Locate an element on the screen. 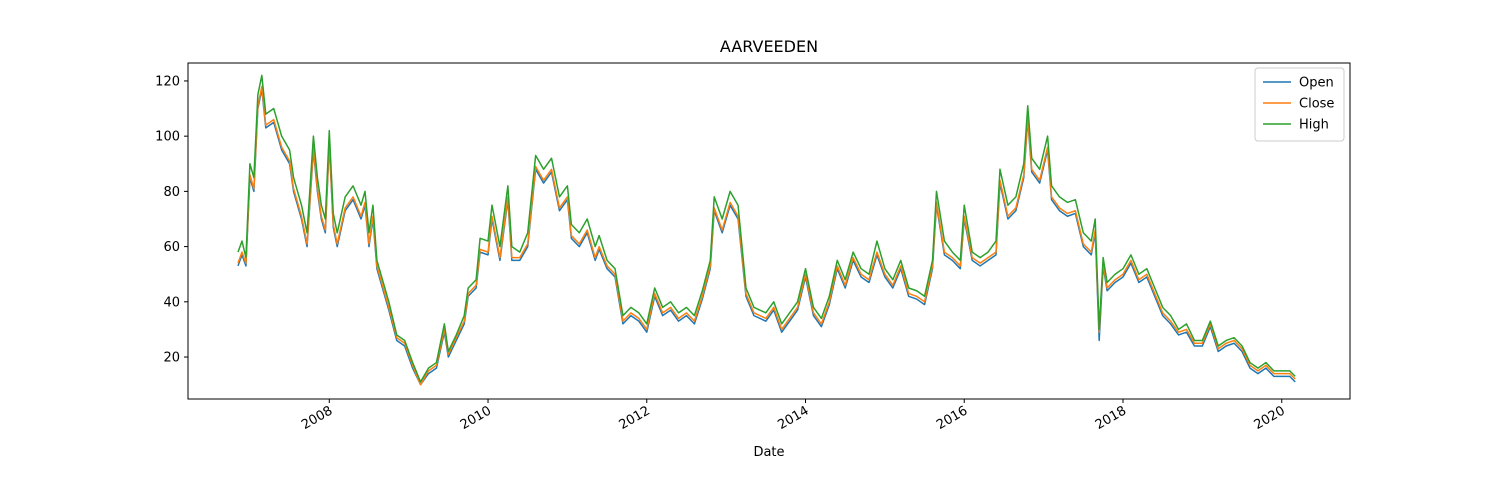  y-tick-label: 40 is located at coordinates (171, 302).